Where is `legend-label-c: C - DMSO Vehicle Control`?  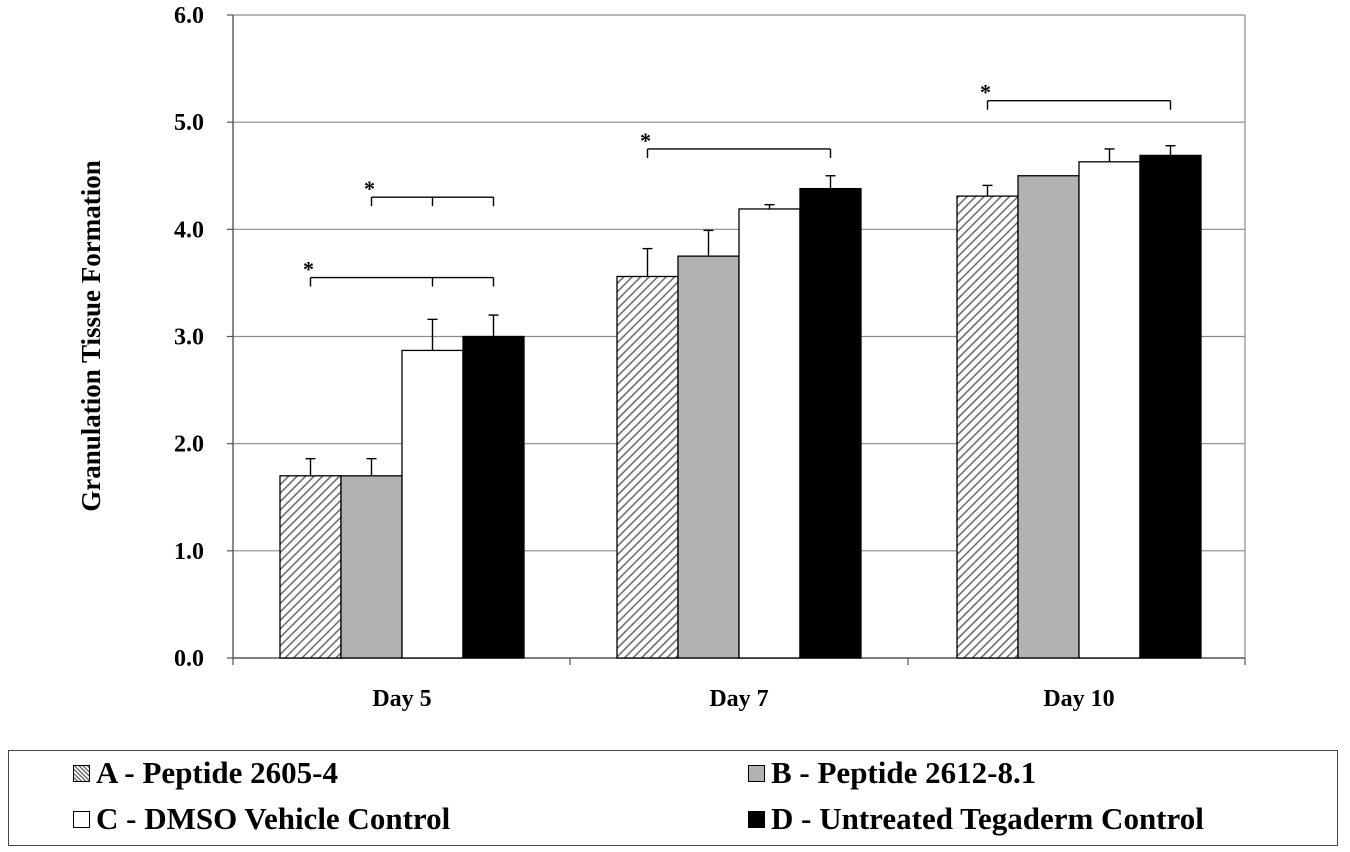
legend-label-c: C - DMSO Vehicle Control is located at coordinates (273, 818).